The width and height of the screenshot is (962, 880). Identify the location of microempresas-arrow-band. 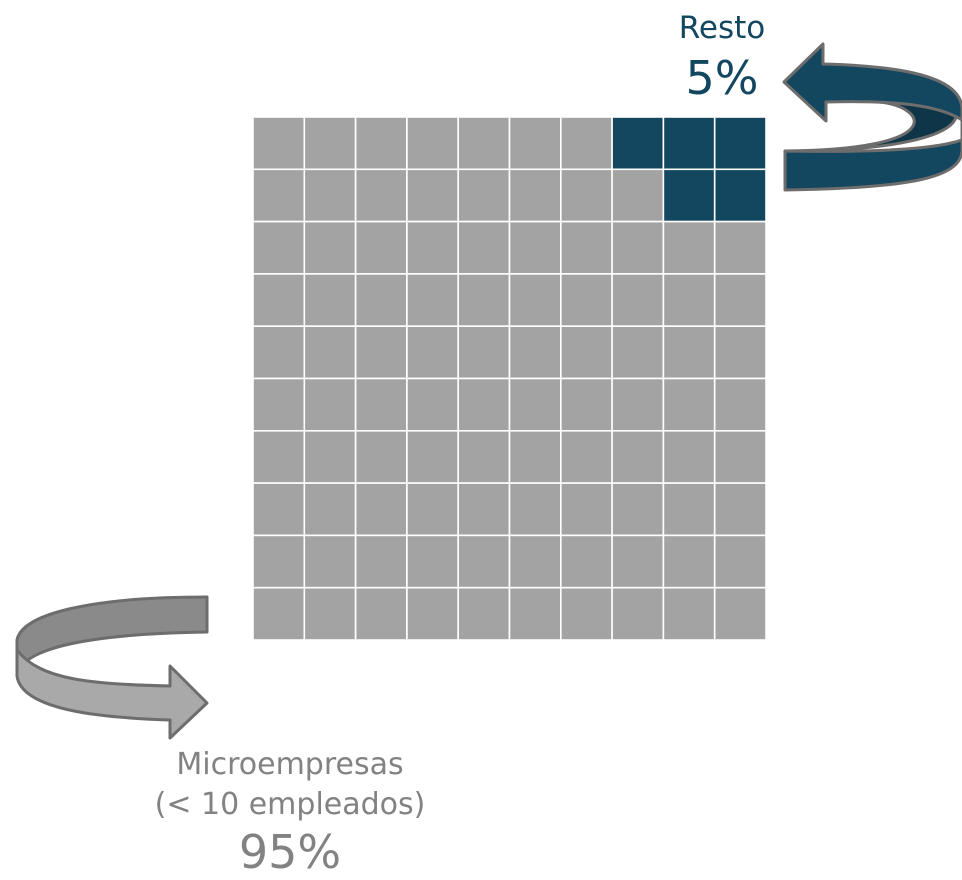
(112, 636).